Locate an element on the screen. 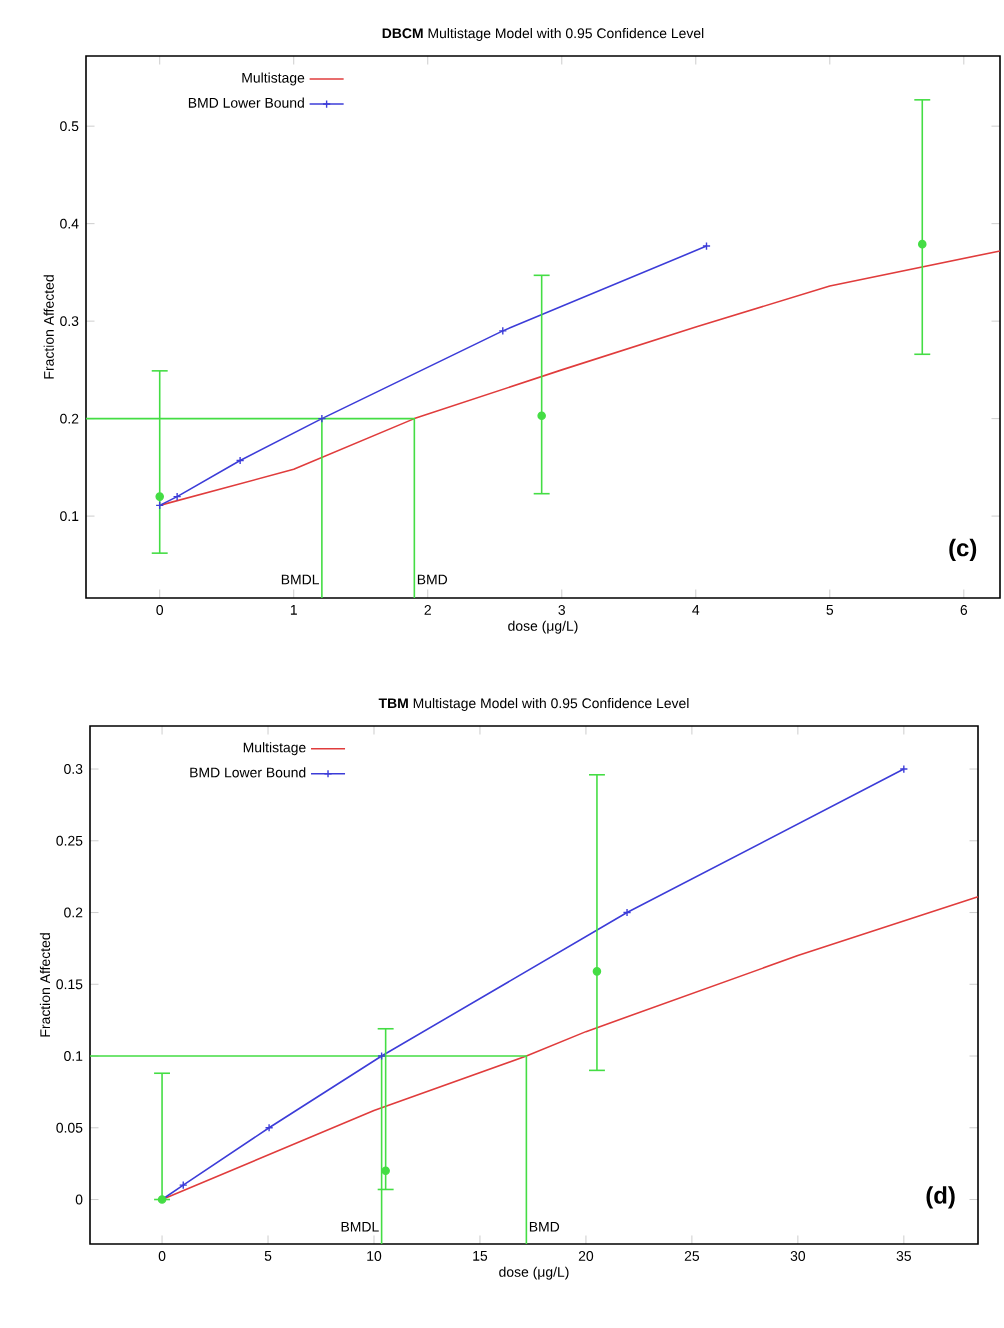 Image resolution: width=1004 pixels, height=1328 pixels. annotation: (c) is located at coordinates (963, 550).